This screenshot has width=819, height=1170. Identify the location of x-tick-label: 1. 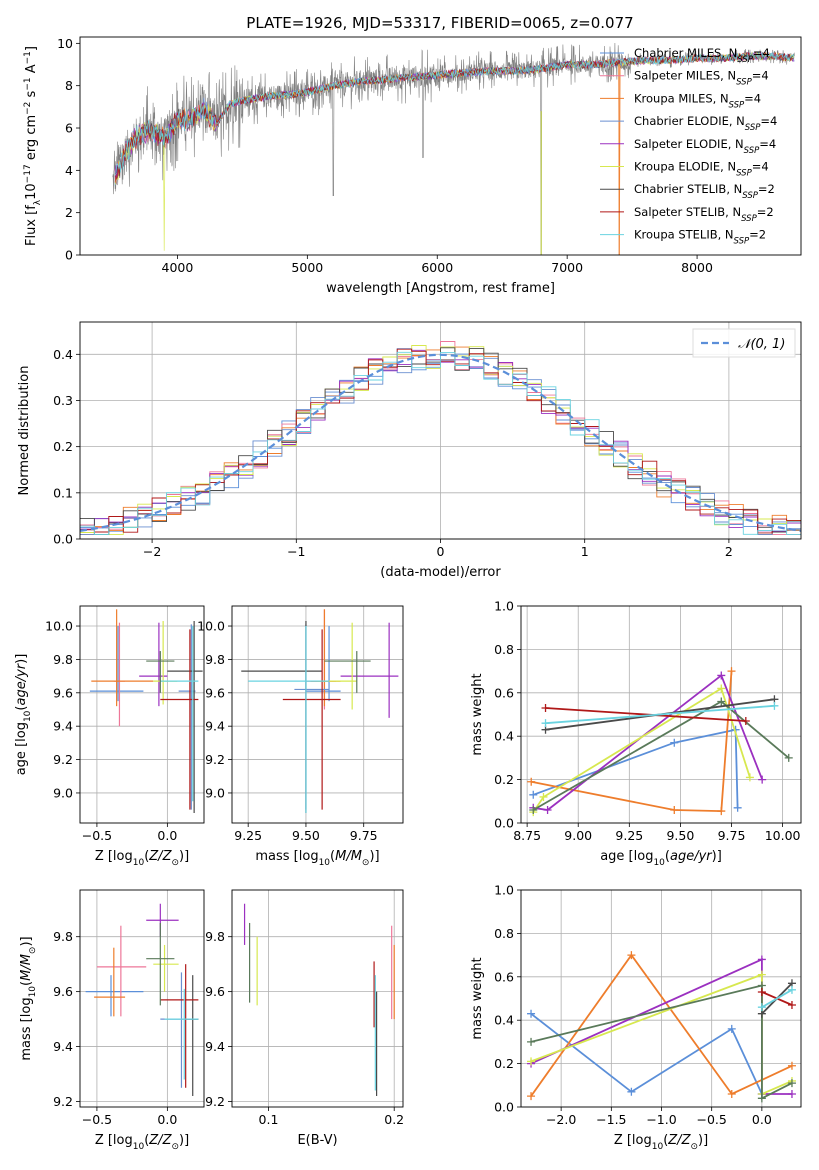
(585, 551).